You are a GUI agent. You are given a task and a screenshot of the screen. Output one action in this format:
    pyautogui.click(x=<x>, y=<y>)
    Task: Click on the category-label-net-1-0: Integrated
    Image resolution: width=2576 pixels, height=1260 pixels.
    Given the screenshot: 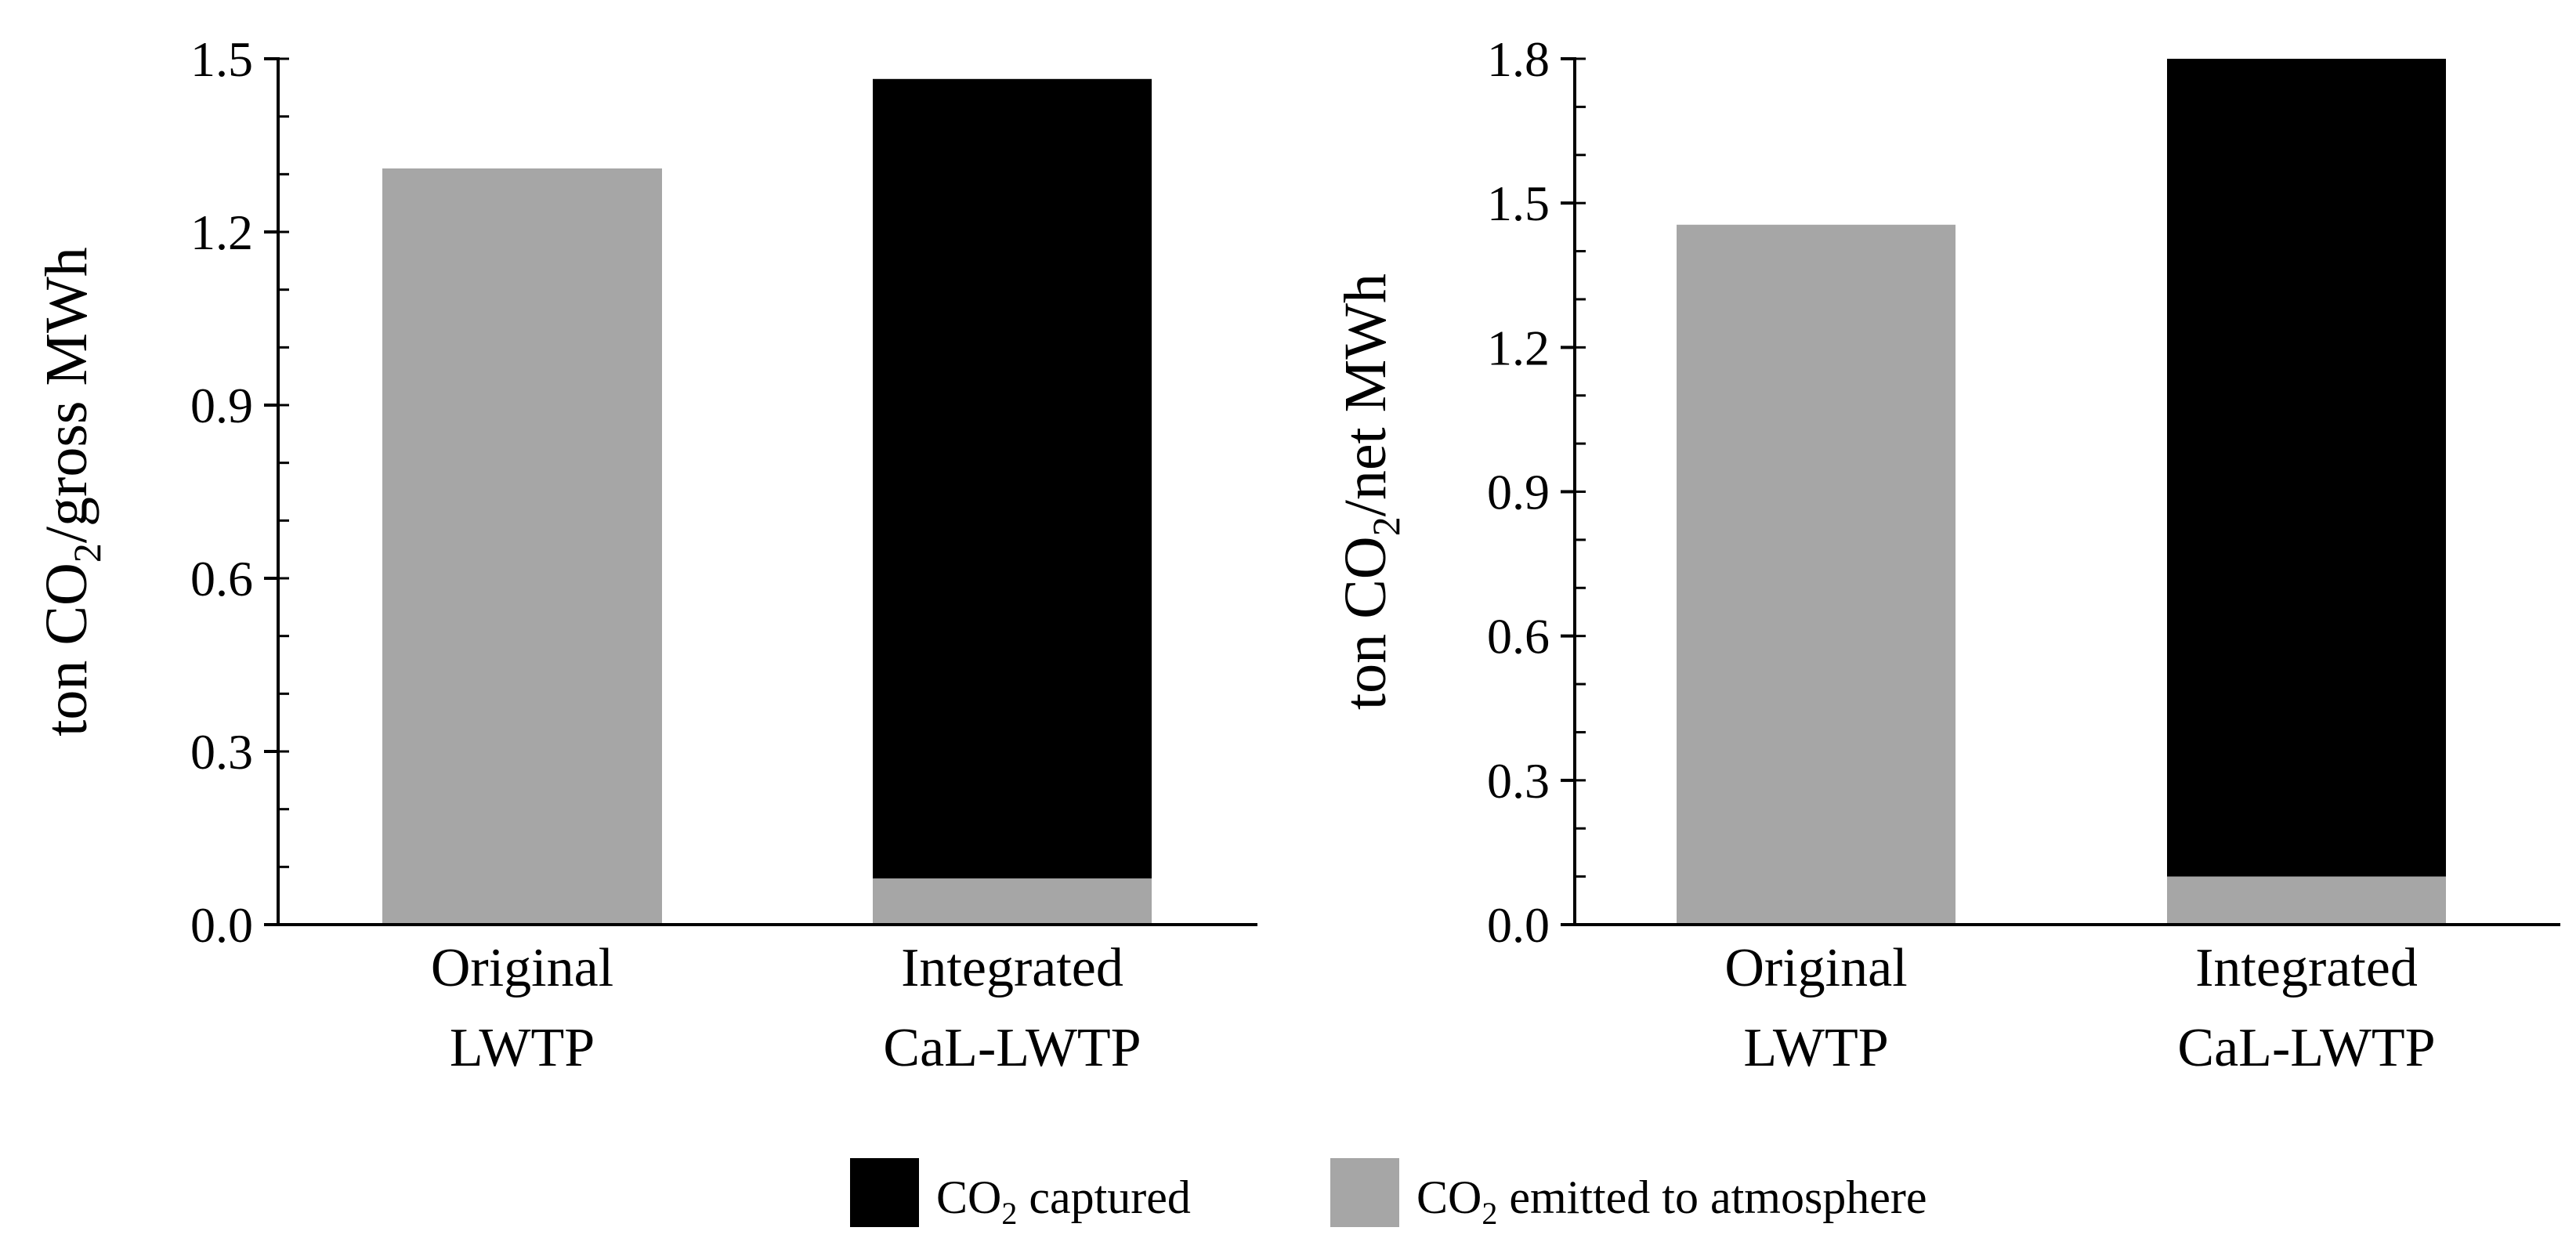 What is the action you would take?
    pyautogui.click(x=2306, y=968)
    